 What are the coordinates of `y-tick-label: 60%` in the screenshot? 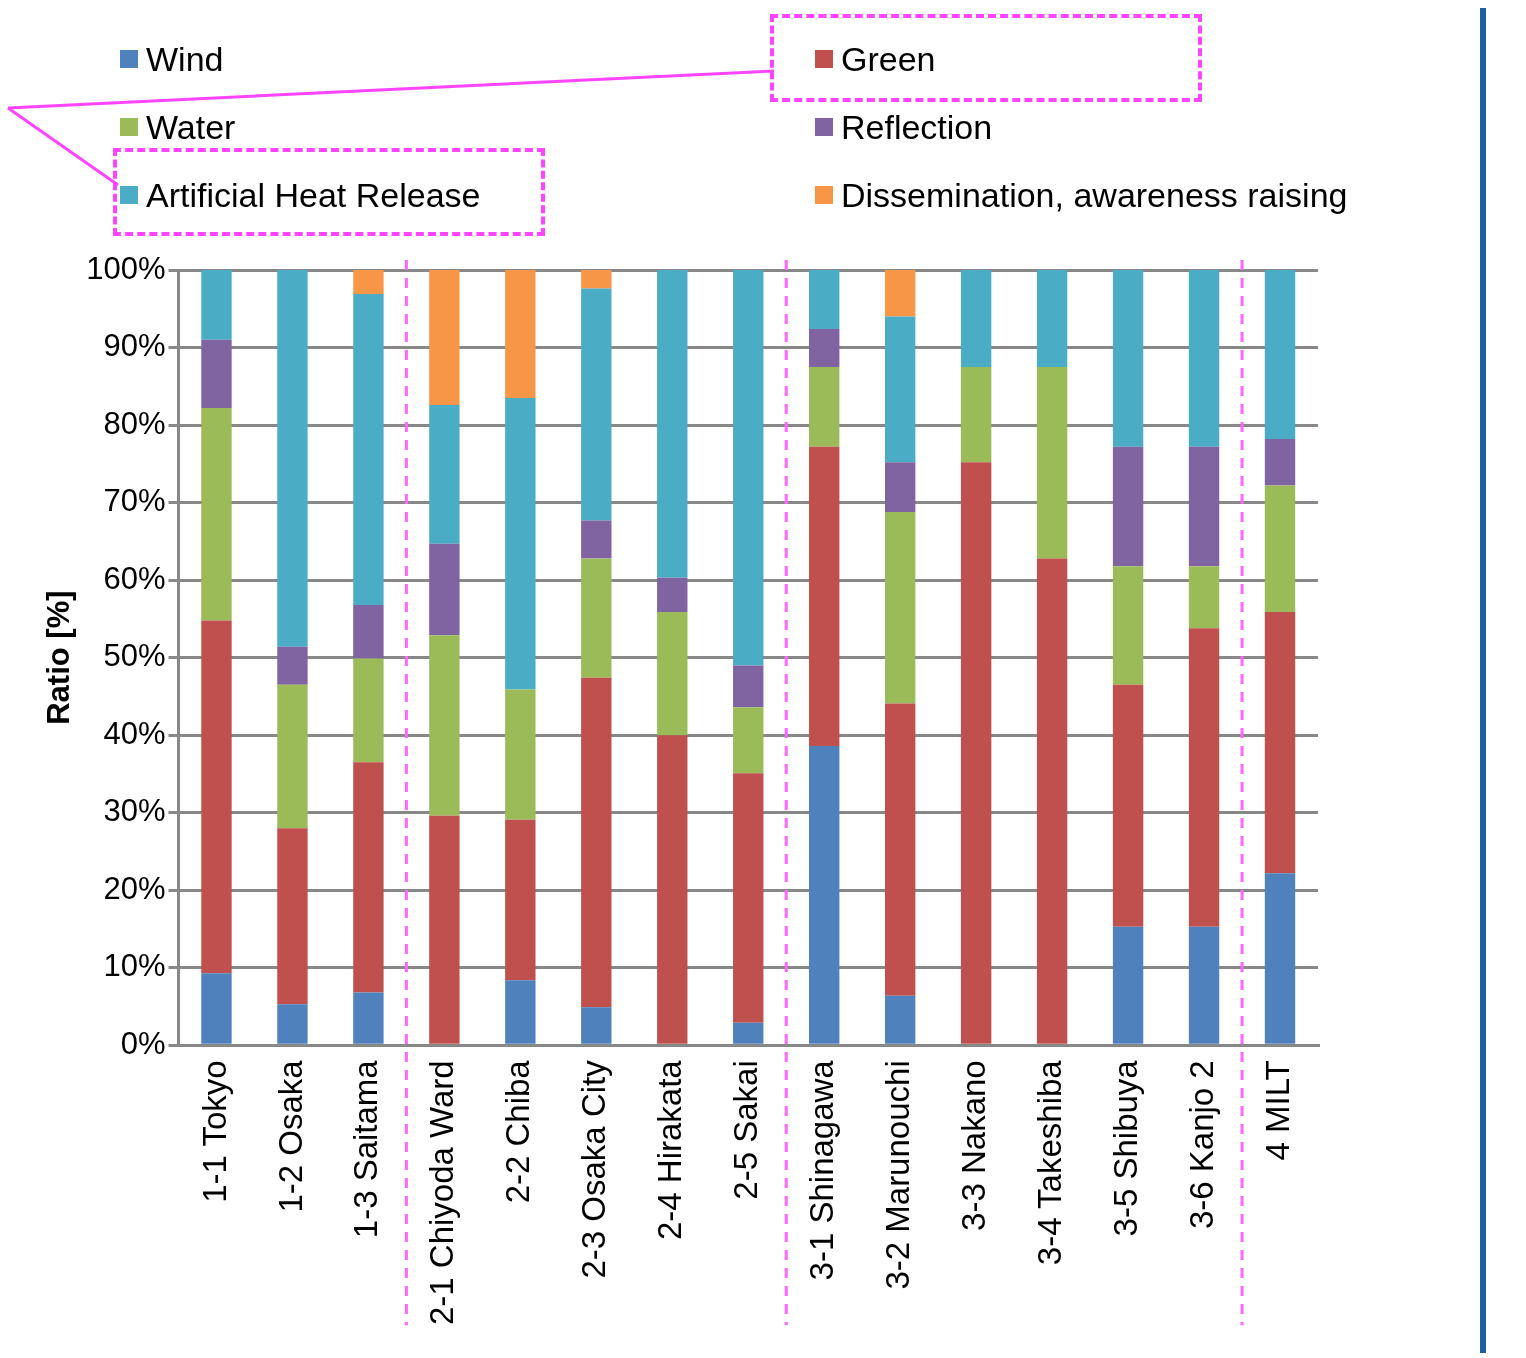 It's located at (134, 578).